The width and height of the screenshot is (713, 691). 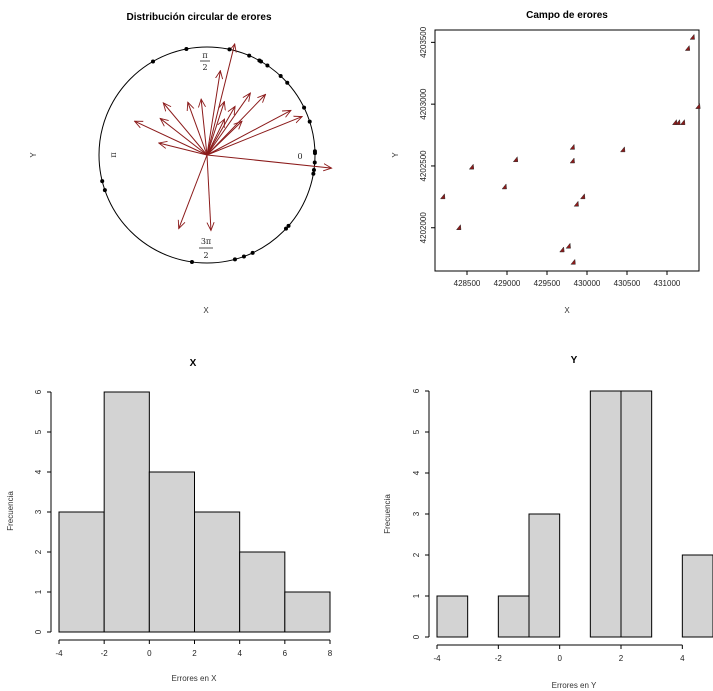 I want to click on error-field-y-tick-label-1: 4202500, so click(x=423, y=166).